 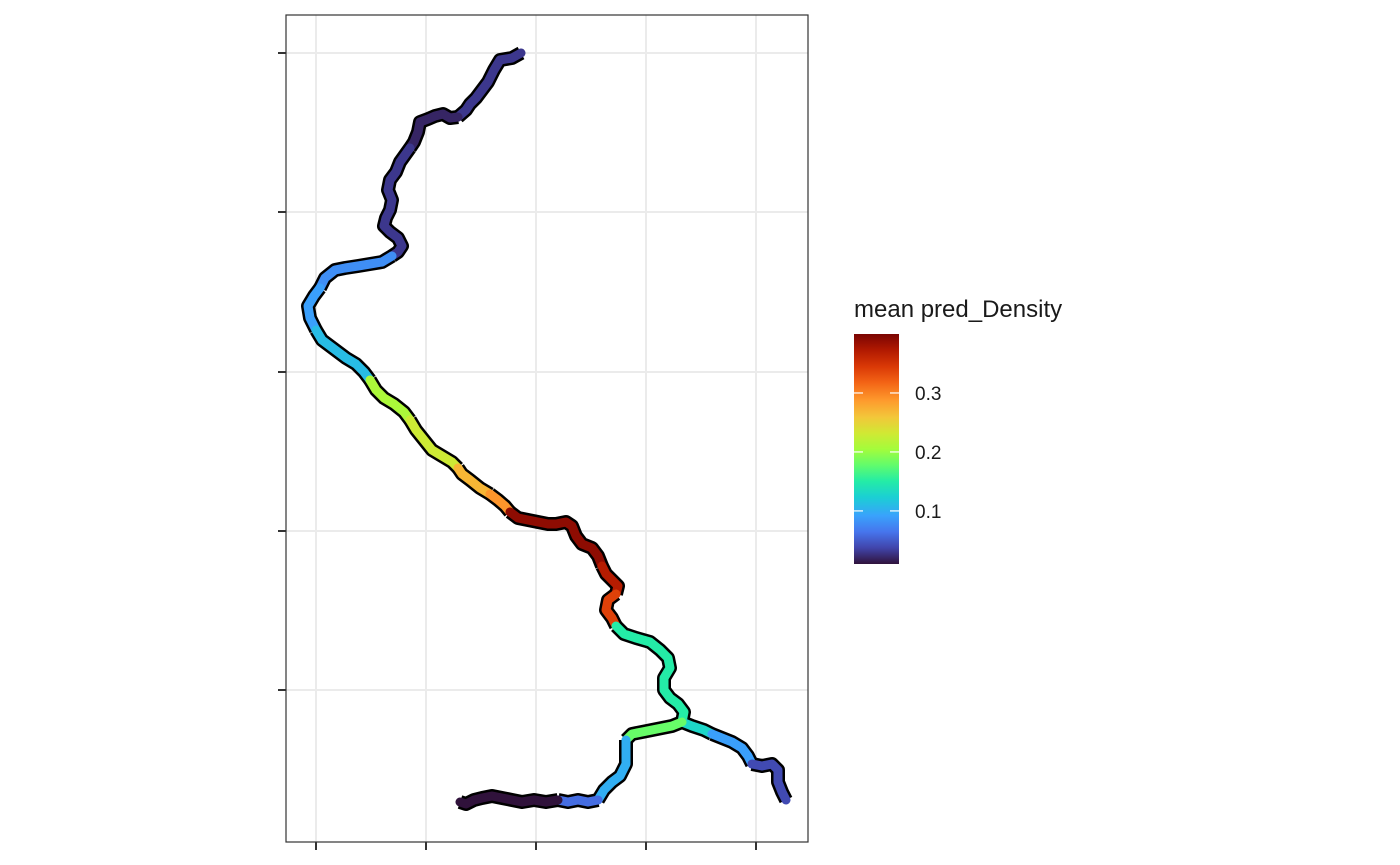 What do you see at coordinates (650, 674) in the screenshot?
I see `segment-confluence-reach` at bounding box center [650, 674].